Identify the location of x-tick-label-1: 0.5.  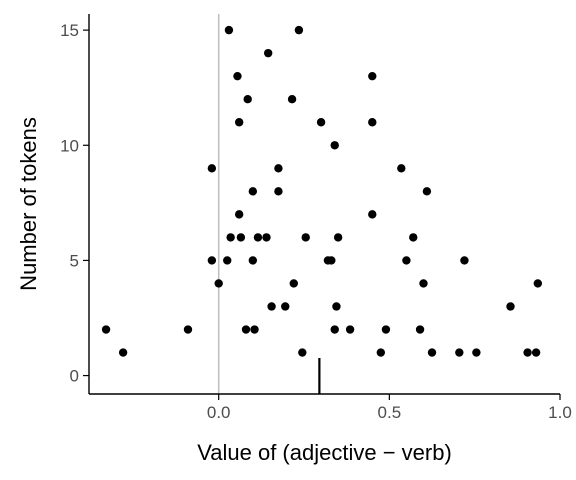
(390, 412).